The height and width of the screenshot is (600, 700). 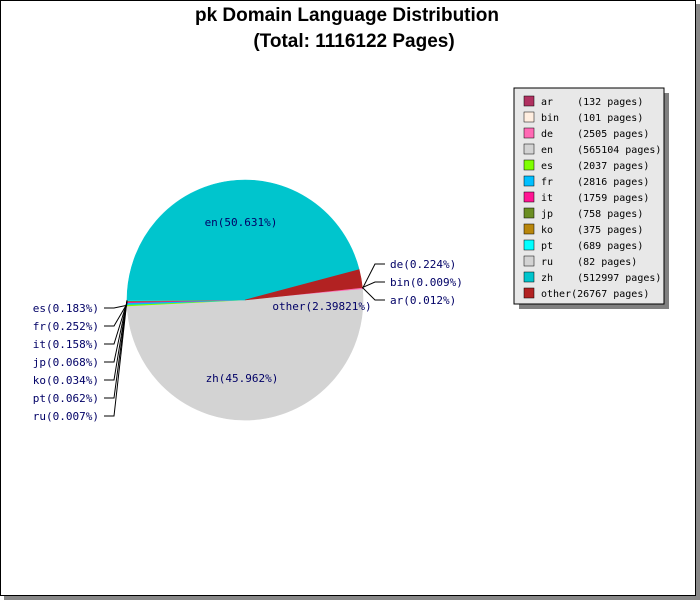 What do you see at coordinates (116, 306) in the screenshot?
I see `leader-line-es` at bounding box center [116, 306].